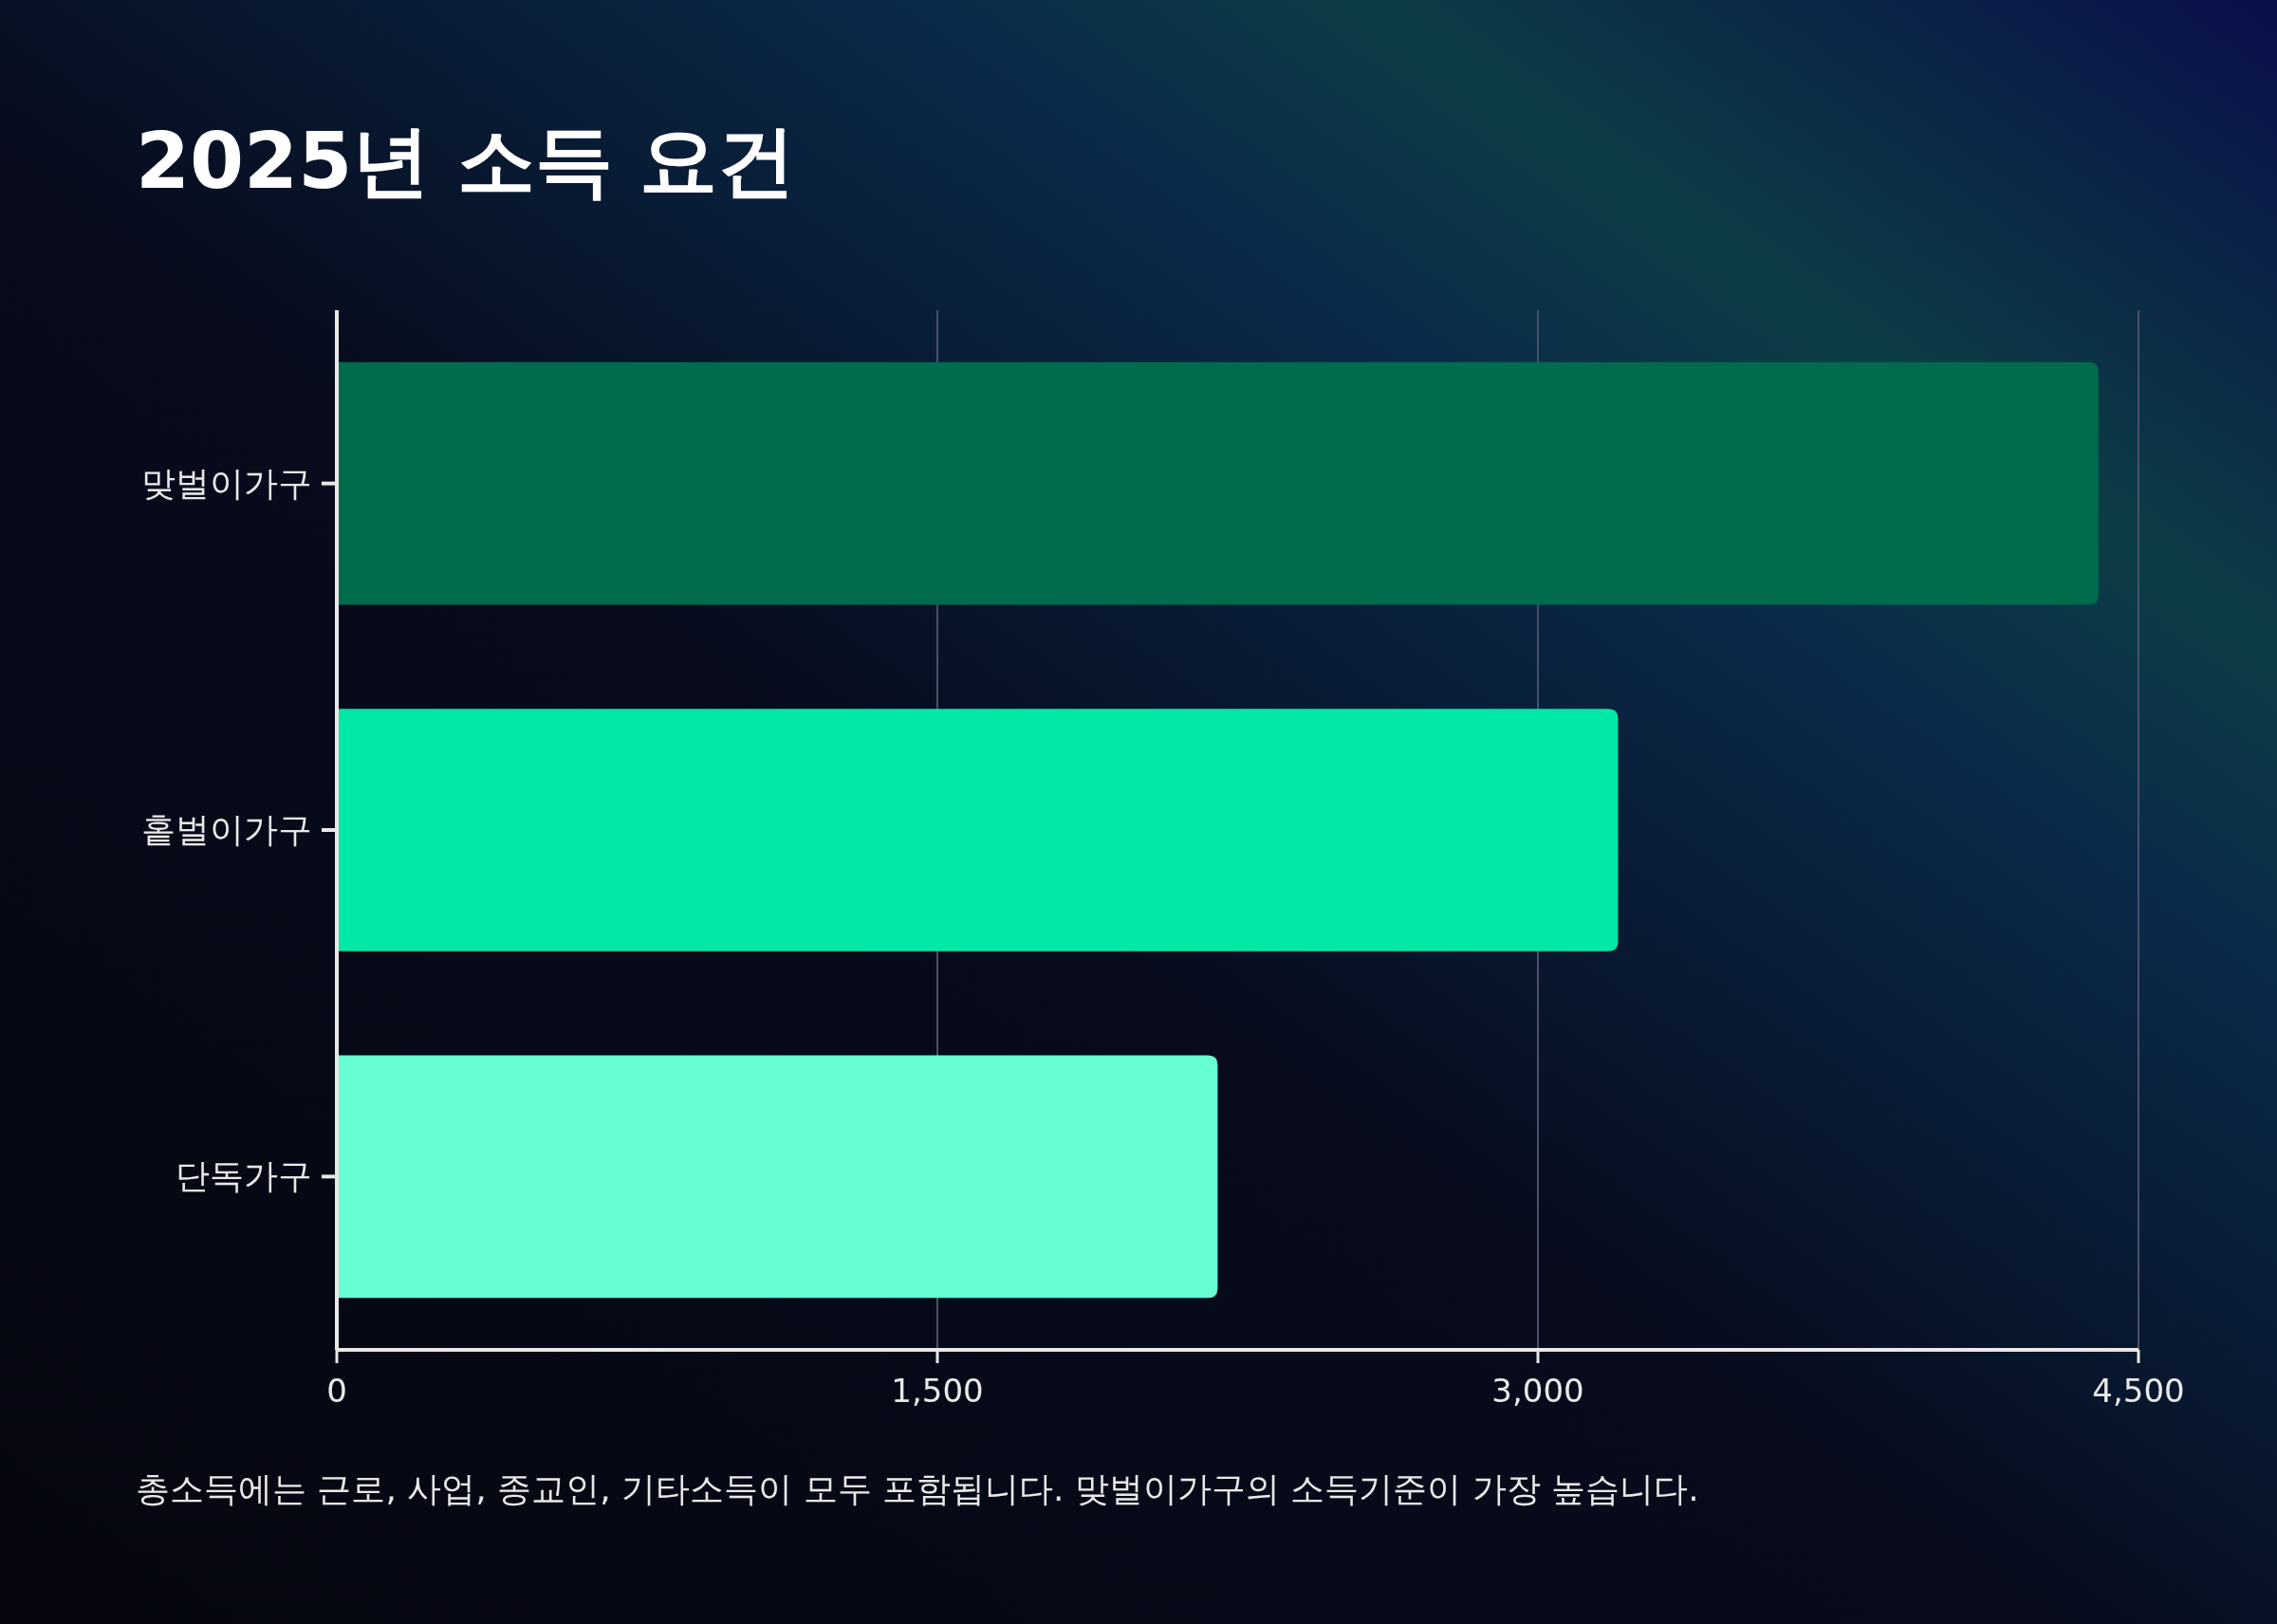 The image size is (2277, 1624). Describe the element at coordinates (244, 1176) in the screenshot. I see `y-tick-label: 단독가구` at that location.